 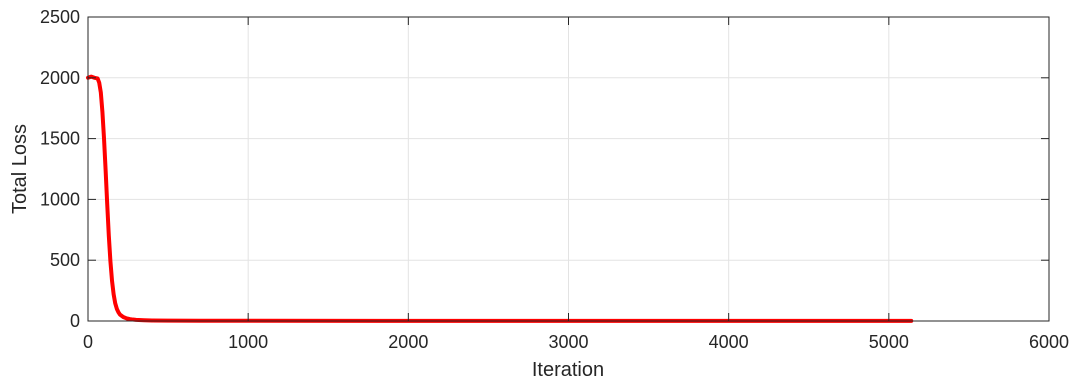 I want to click on y-tick-label: 2000, so click(x=60, y=78).